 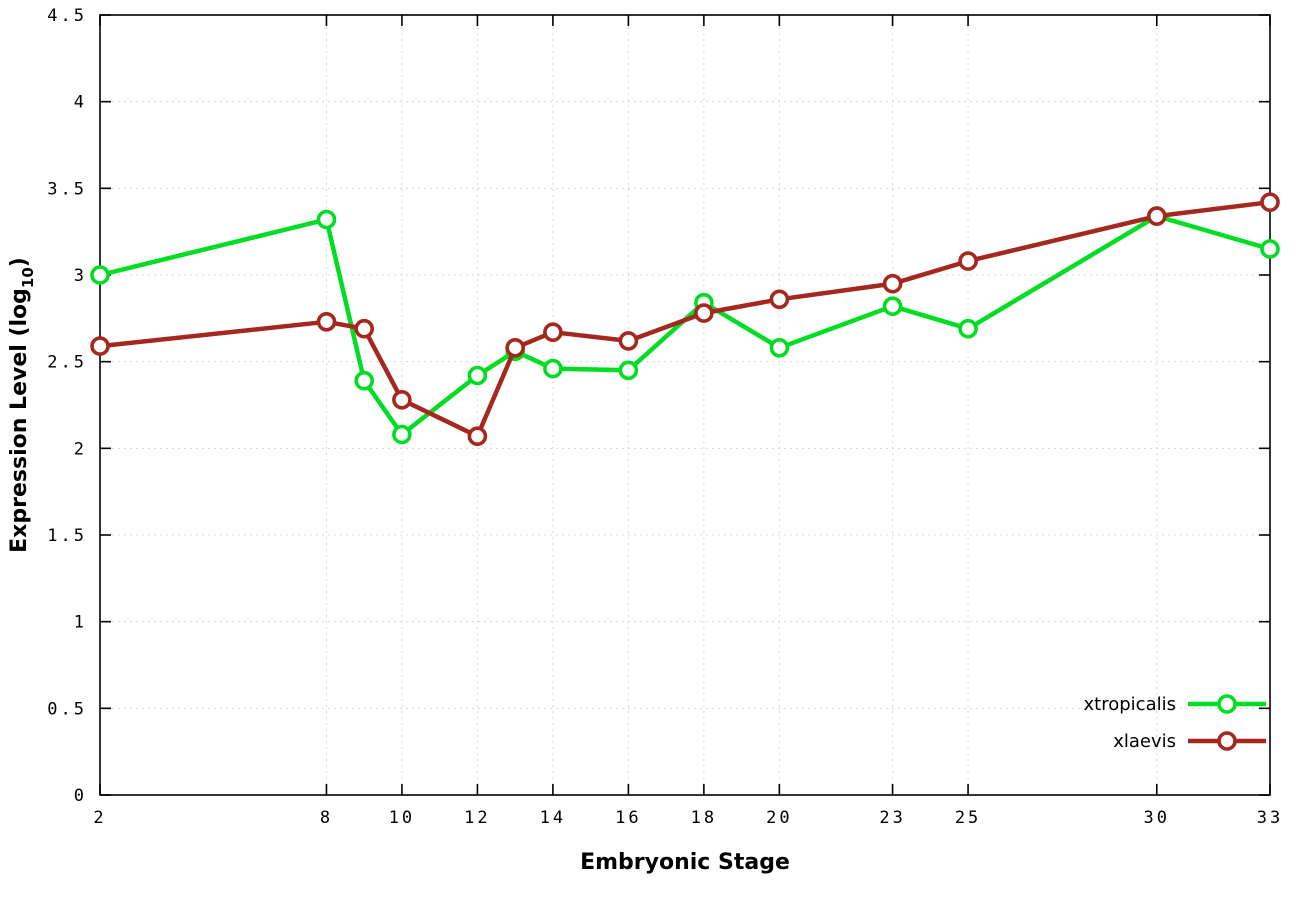 I want to click on y-tick-label: 1.5, so click(x=67, y=536).